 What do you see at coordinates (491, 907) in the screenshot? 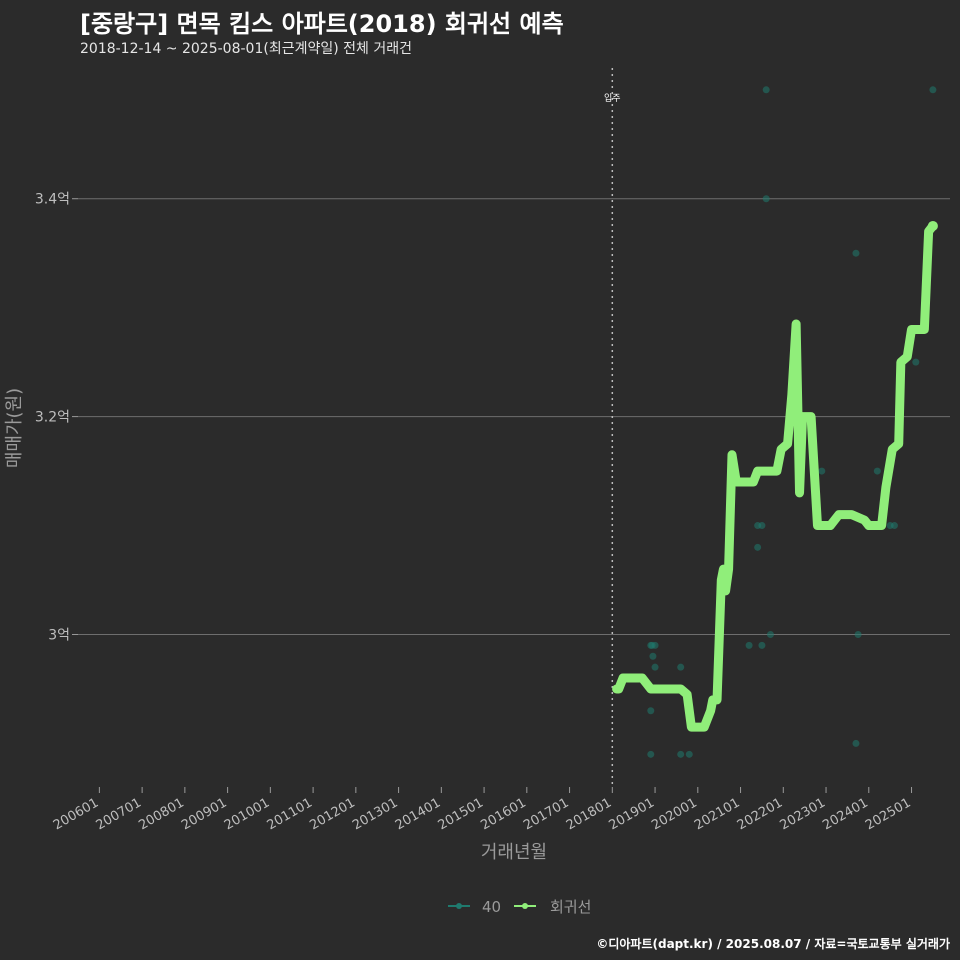
I see `legend-label-40: 40` at bounding box center [491, 907].